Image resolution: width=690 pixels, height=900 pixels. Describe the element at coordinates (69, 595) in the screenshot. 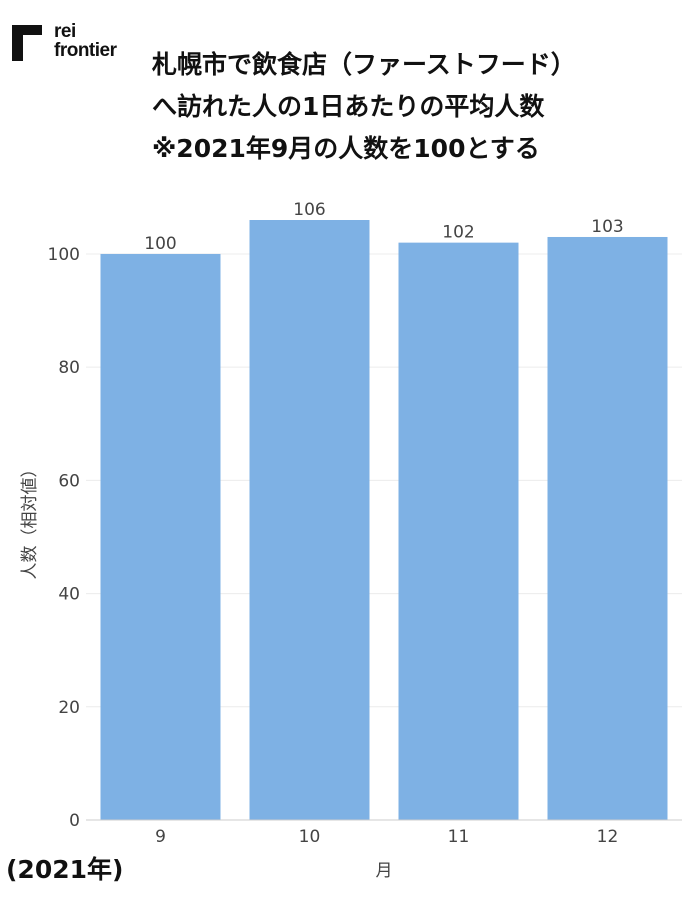

I see `y-tick-label: 40` at that location.